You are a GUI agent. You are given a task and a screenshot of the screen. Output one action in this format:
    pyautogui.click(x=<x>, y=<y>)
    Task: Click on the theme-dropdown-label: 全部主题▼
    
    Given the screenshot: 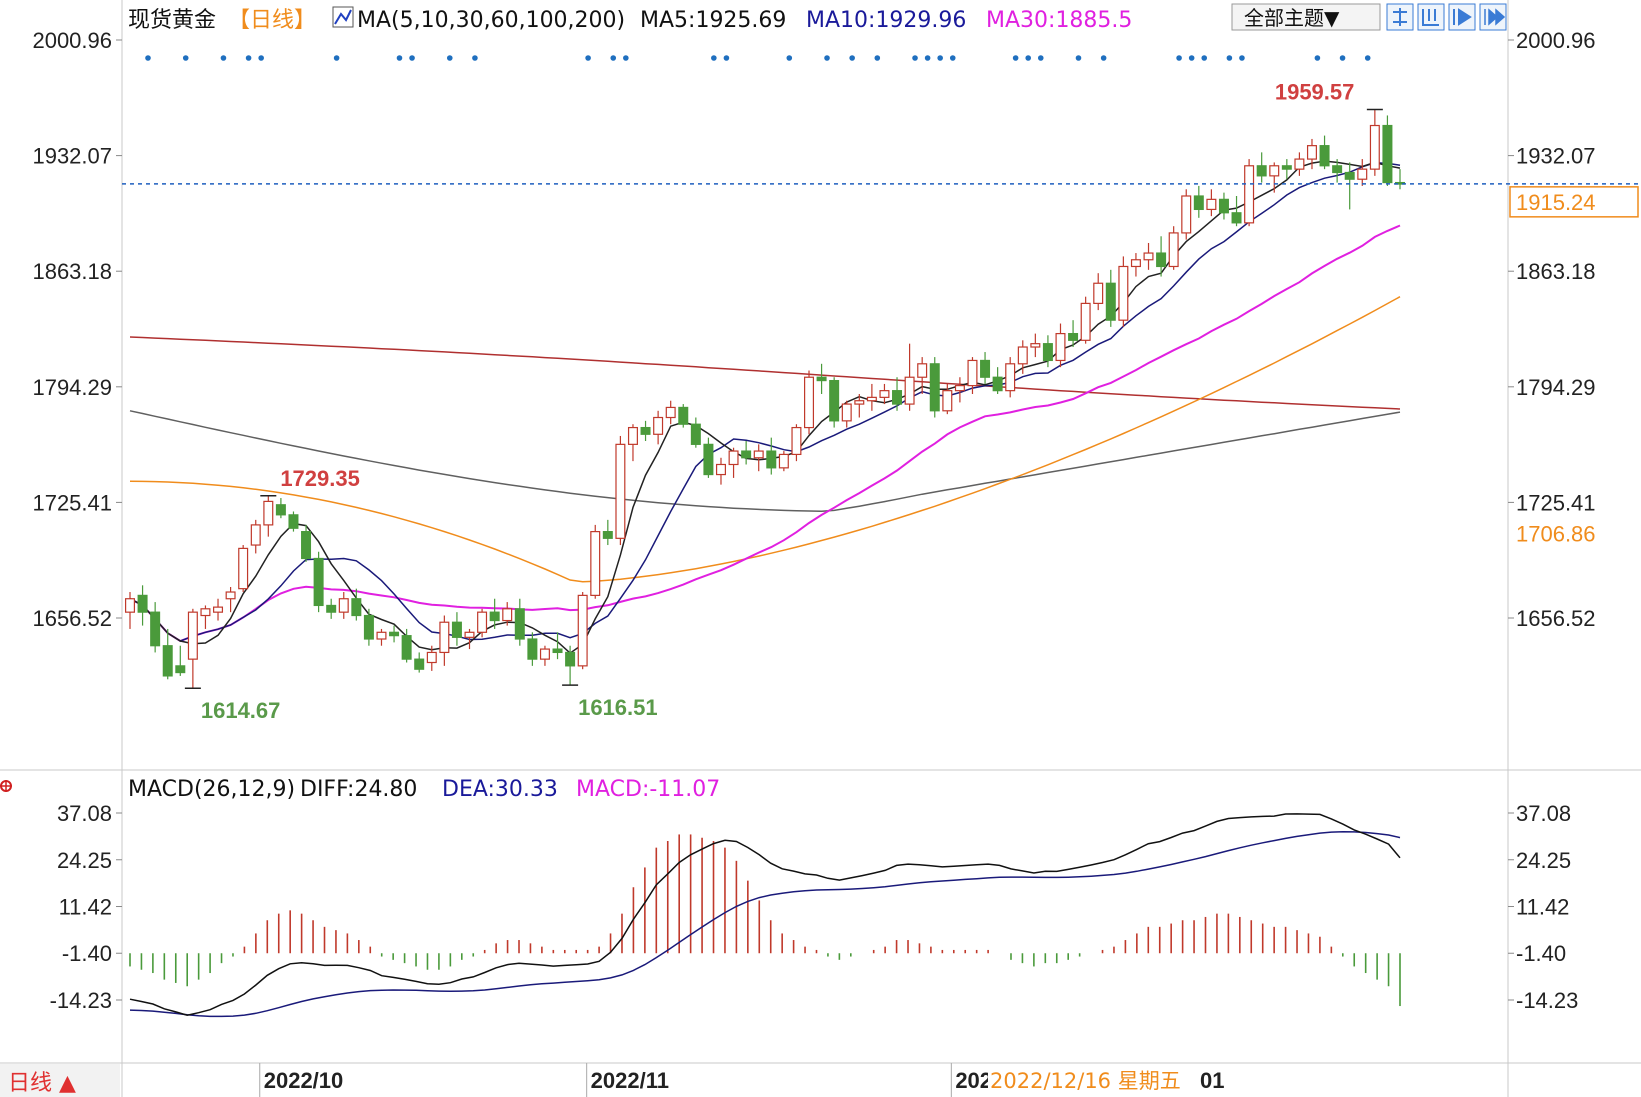 What is the action you would take?
    pyautogui.click(x=1292, y=18)
    